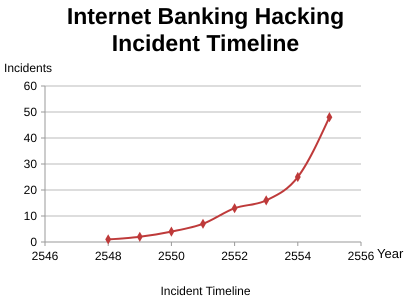 This screenshot has height=305, width=411. What do you see at coordinates (28, 68) in the screenshot?
I see `y-axis-title: Incidents` at bounding box center [28, 68].